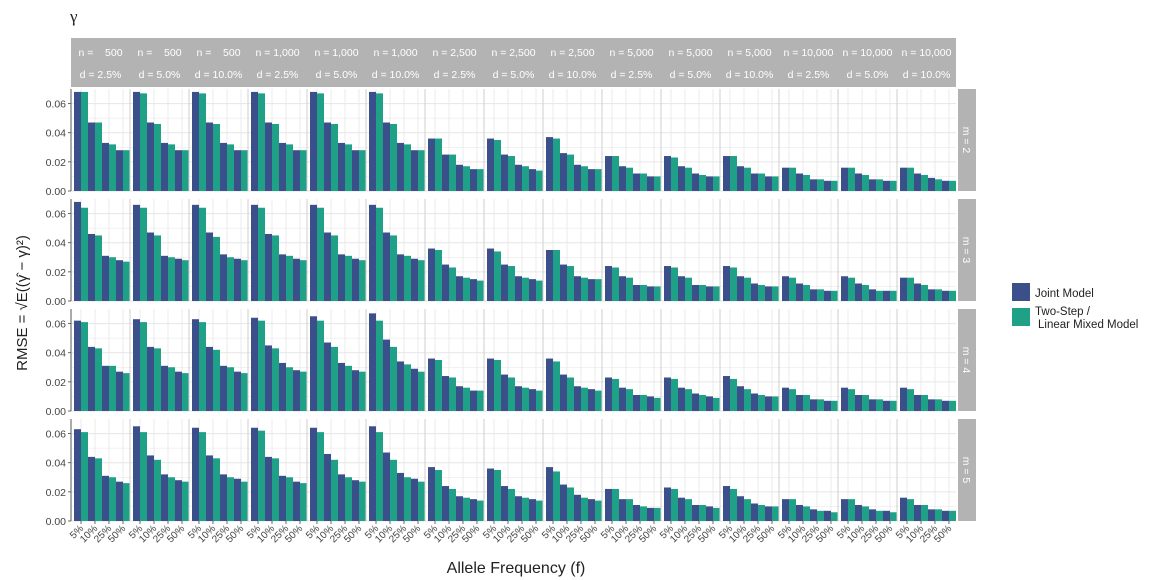  What do you see at coordinates (1086, 318) in the screenshot?
I see `legend-label-twostep: Two-Step / Linear Mixed Model` at bounding box center [1086, 318].